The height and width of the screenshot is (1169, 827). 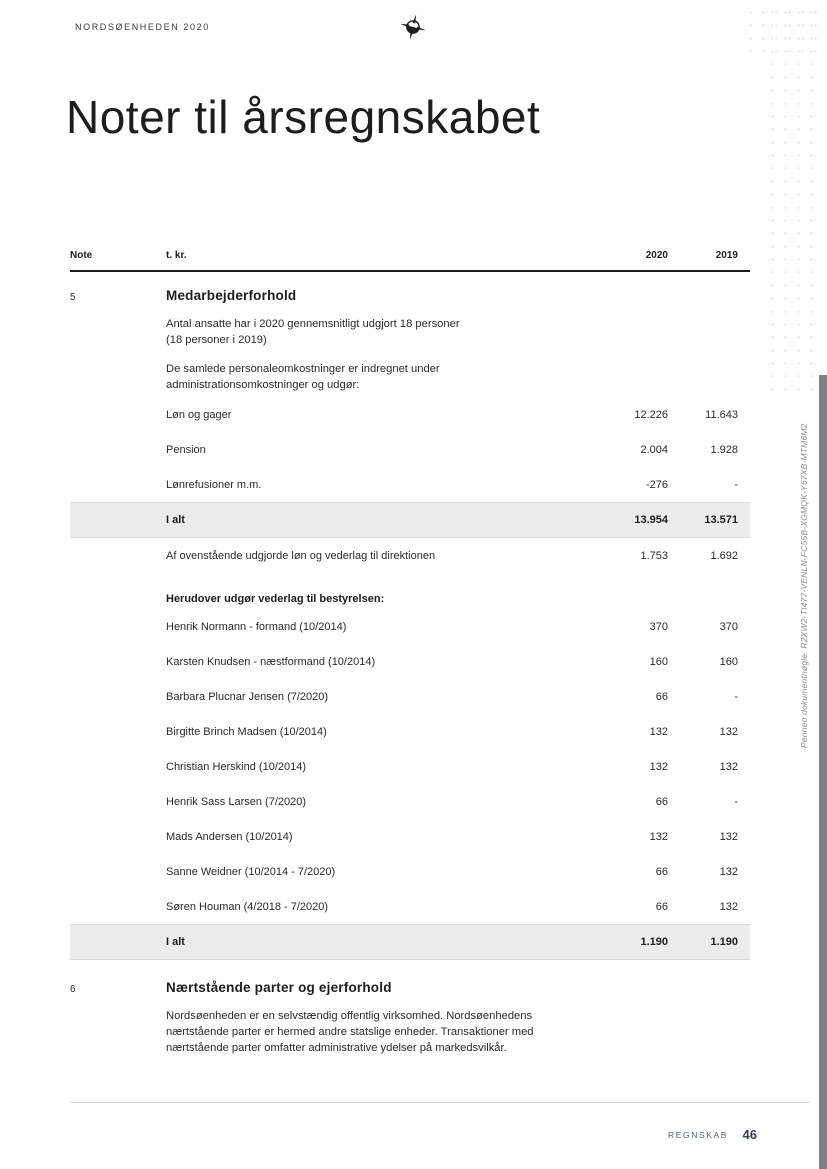 I want to click on value-2020: 1.753, so click(x=654, y=555).